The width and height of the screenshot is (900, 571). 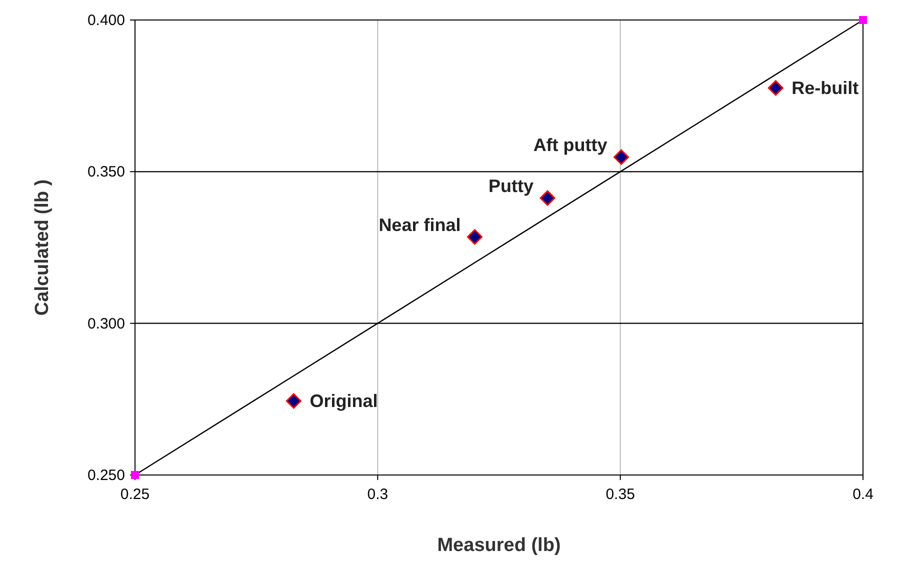 What do you see at coordinates (106, 172) in the screenshot?
I see `y-tick-label: 0.350` at bounding box center [106, 172].